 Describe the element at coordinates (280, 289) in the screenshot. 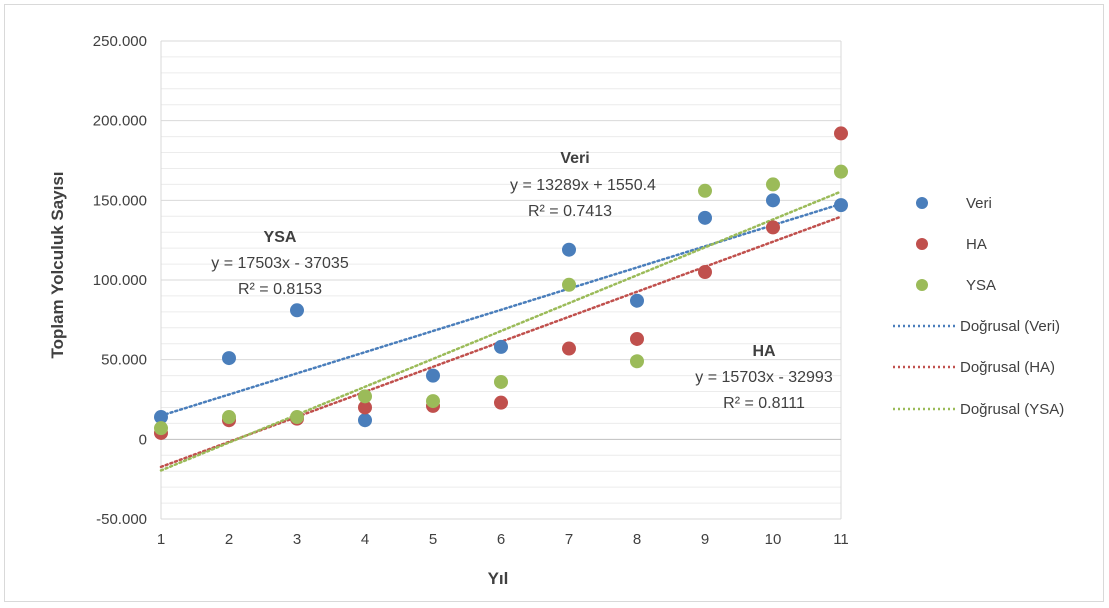

I see `annotation-ysa-r2: R² = 0.8153` at that location.